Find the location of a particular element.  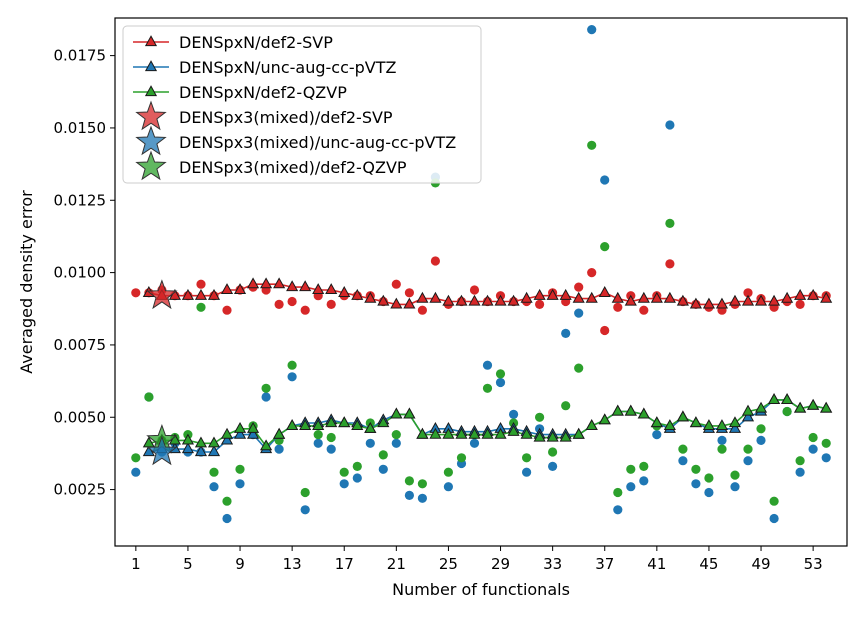

y-tick-label: 0.0100 is located at coordinates (80, 273).